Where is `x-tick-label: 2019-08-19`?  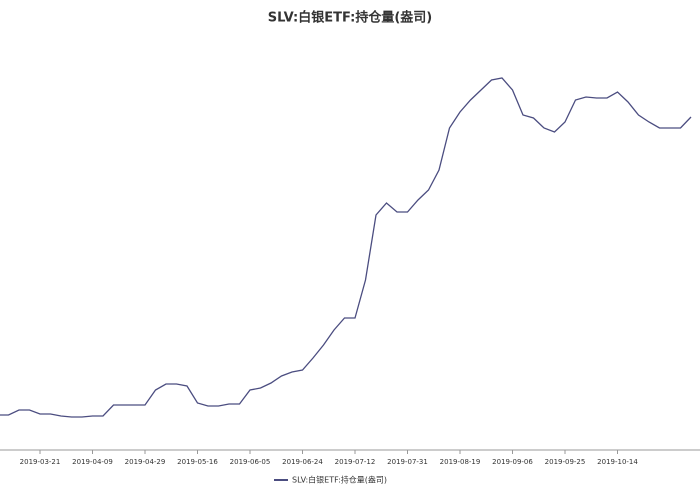
x-tick-label: 2019-08-19 is located at coordinates (460, 462).